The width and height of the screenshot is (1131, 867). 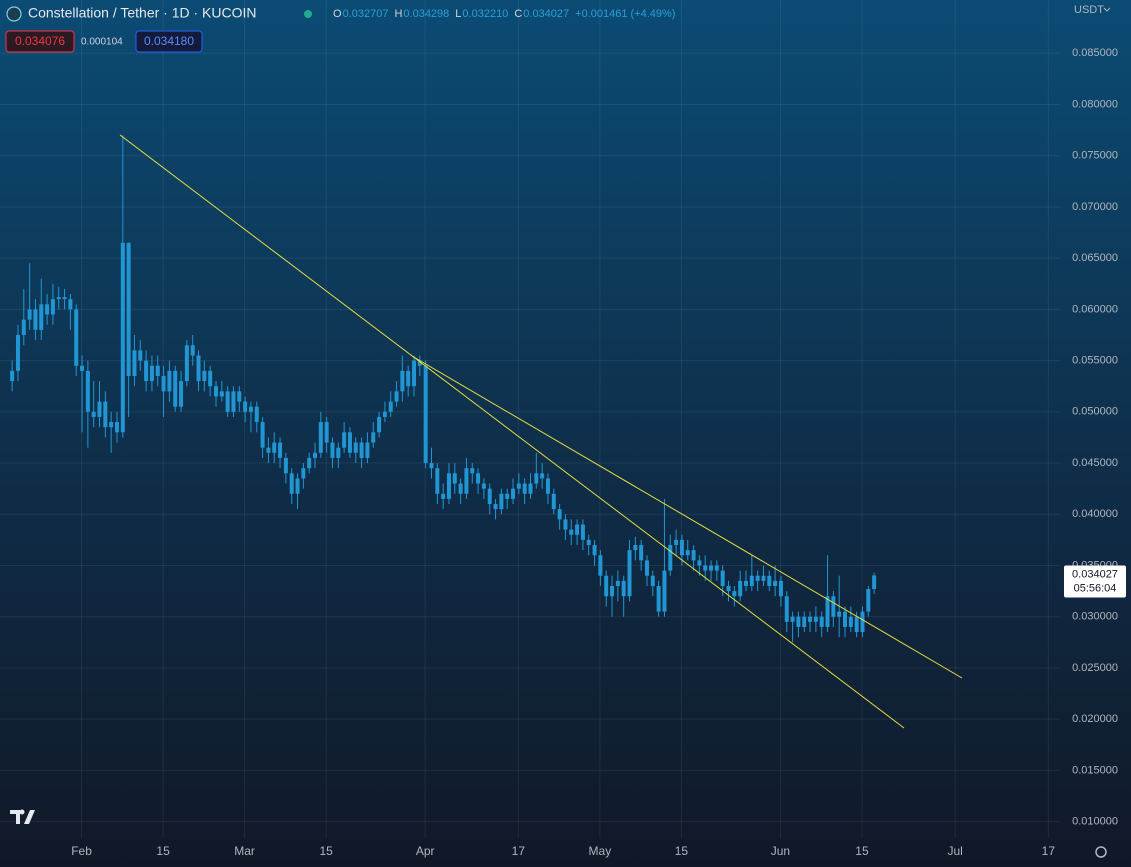 I want to click on x-tick-label: Jul, so click(x=954, y=851).